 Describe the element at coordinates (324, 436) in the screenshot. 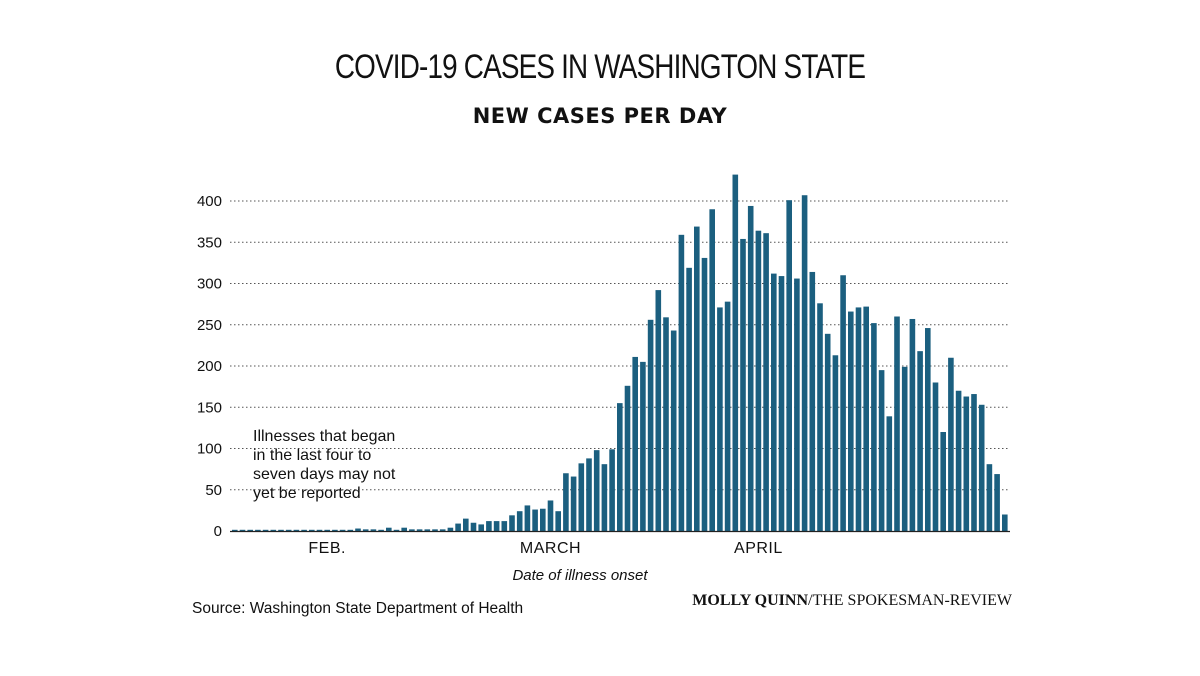

I see `annotation-line: Illnesses that began` at that location.